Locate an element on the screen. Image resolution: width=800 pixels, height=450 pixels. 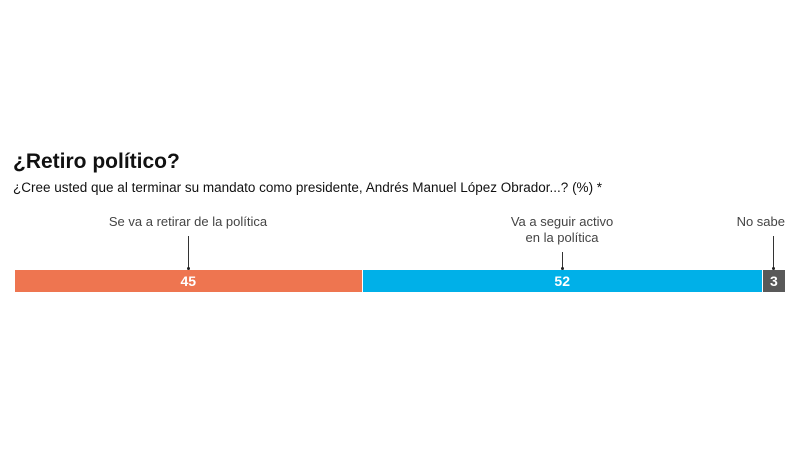
bar-segment: 3 is located at coordinates (773, 281).